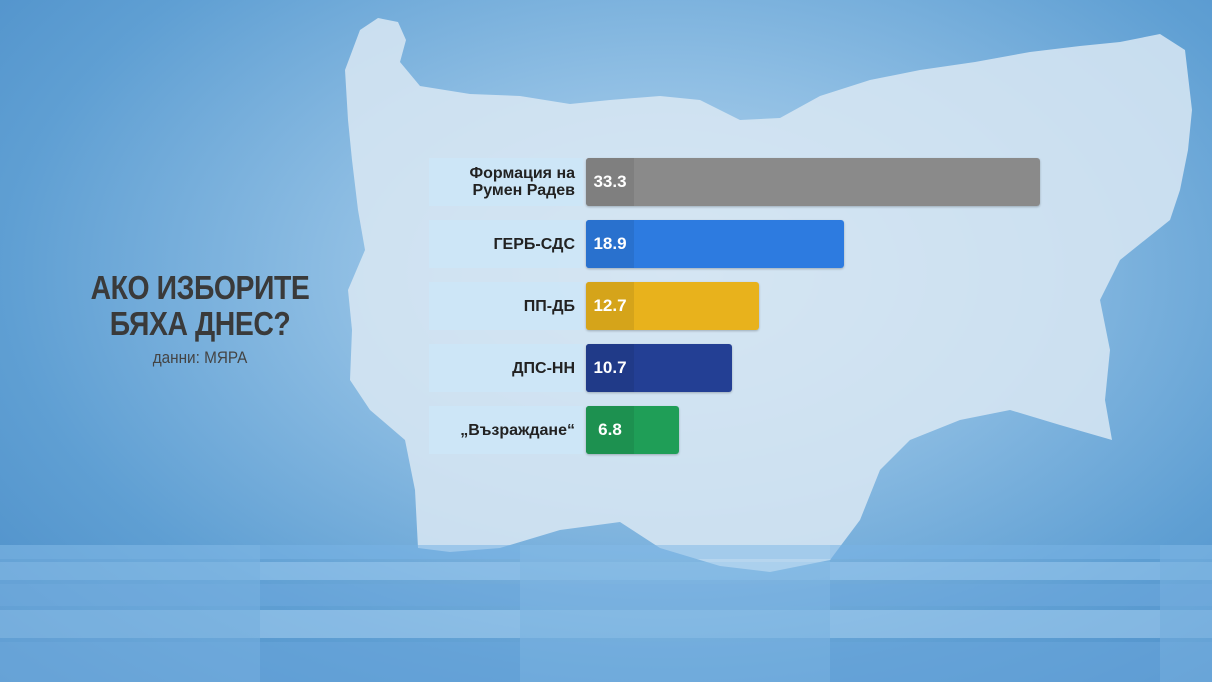 This screenshot has height=682, width=1212. What do you see at coordinates (506, 368) in the screenshot?
I see `bar-category-label: ДПС-НН` at bounding box center [506, 368].